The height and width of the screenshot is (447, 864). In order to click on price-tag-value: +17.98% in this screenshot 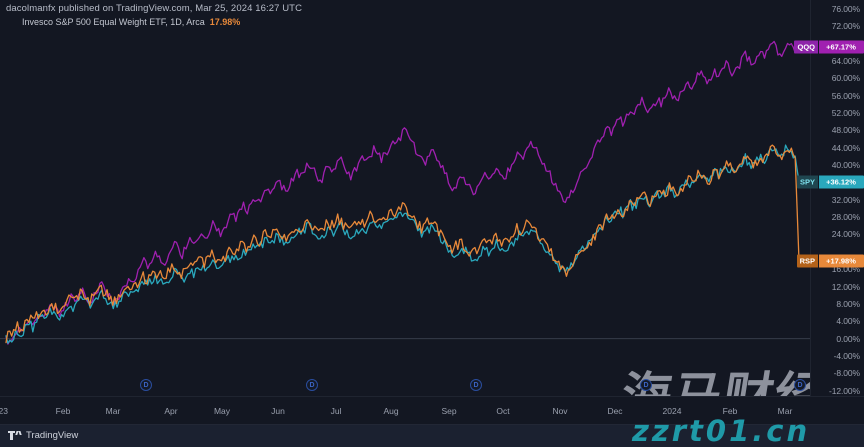, I will do `click(841, 261)`.